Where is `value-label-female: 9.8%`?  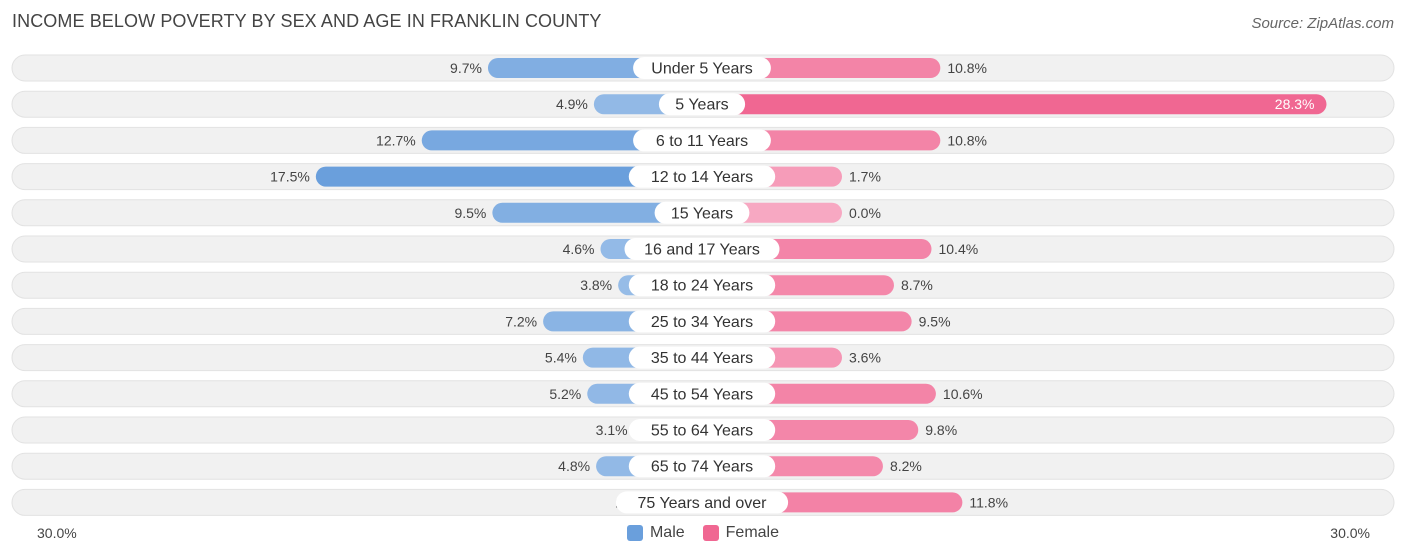 value-label-female: 9.8% is located at coordinates (941, 430).